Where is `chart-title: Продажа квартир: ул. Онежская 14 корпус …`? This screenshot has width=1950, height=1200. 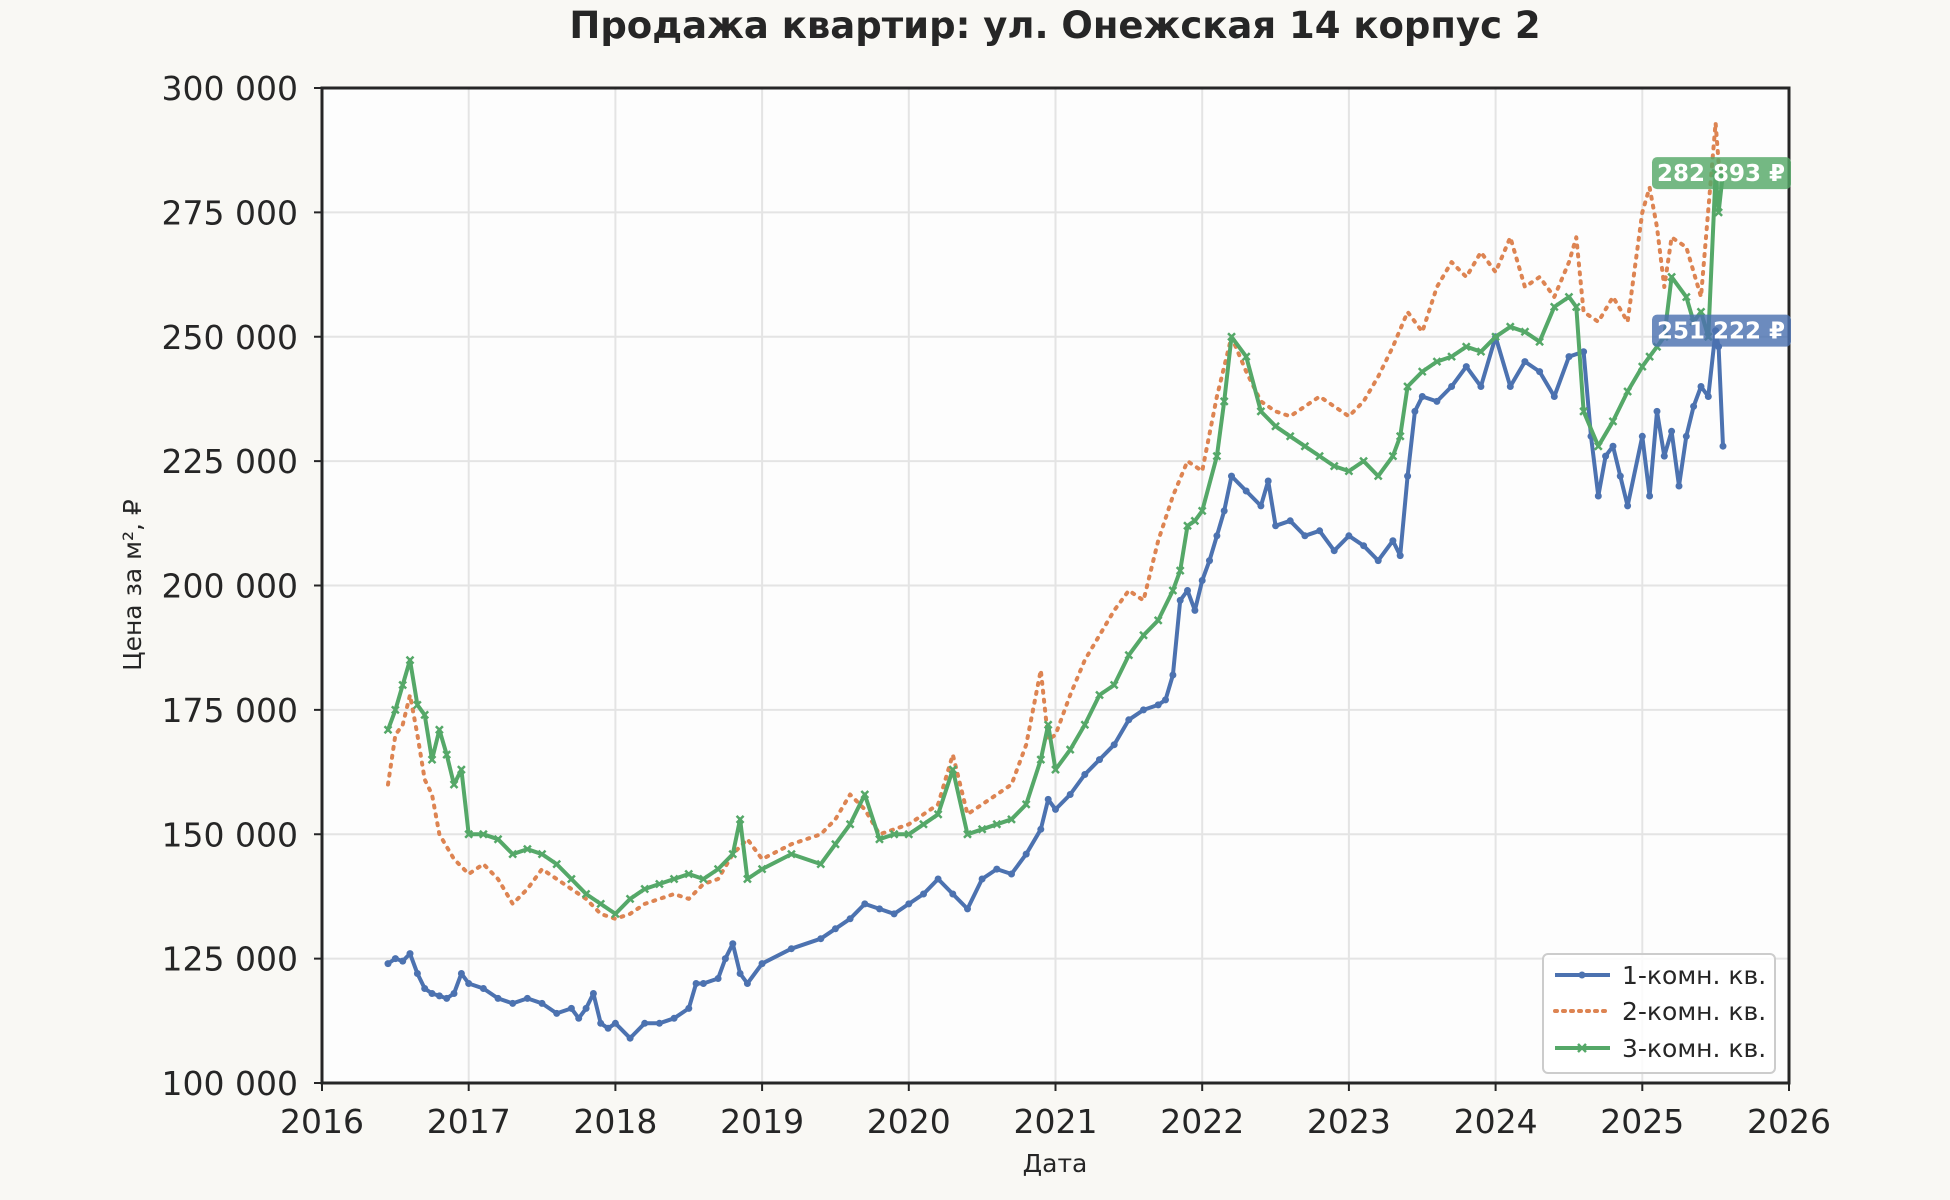
chart-title: Продажа квартир: ул. Онежская 14 корпус … is located at coordinates (1054, 25).